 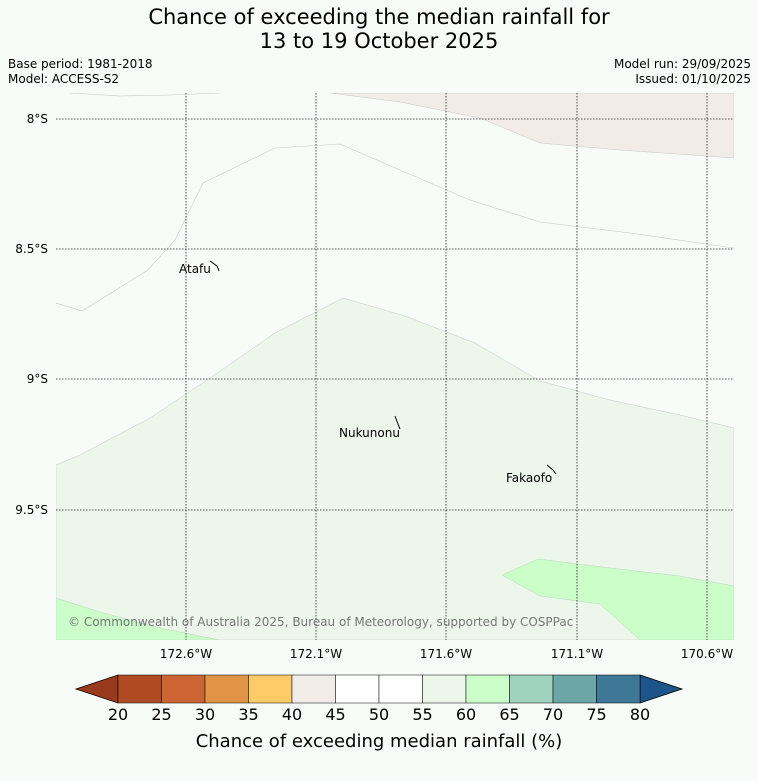 I want to click on region-60-65-east, so click(x=617, y=599).